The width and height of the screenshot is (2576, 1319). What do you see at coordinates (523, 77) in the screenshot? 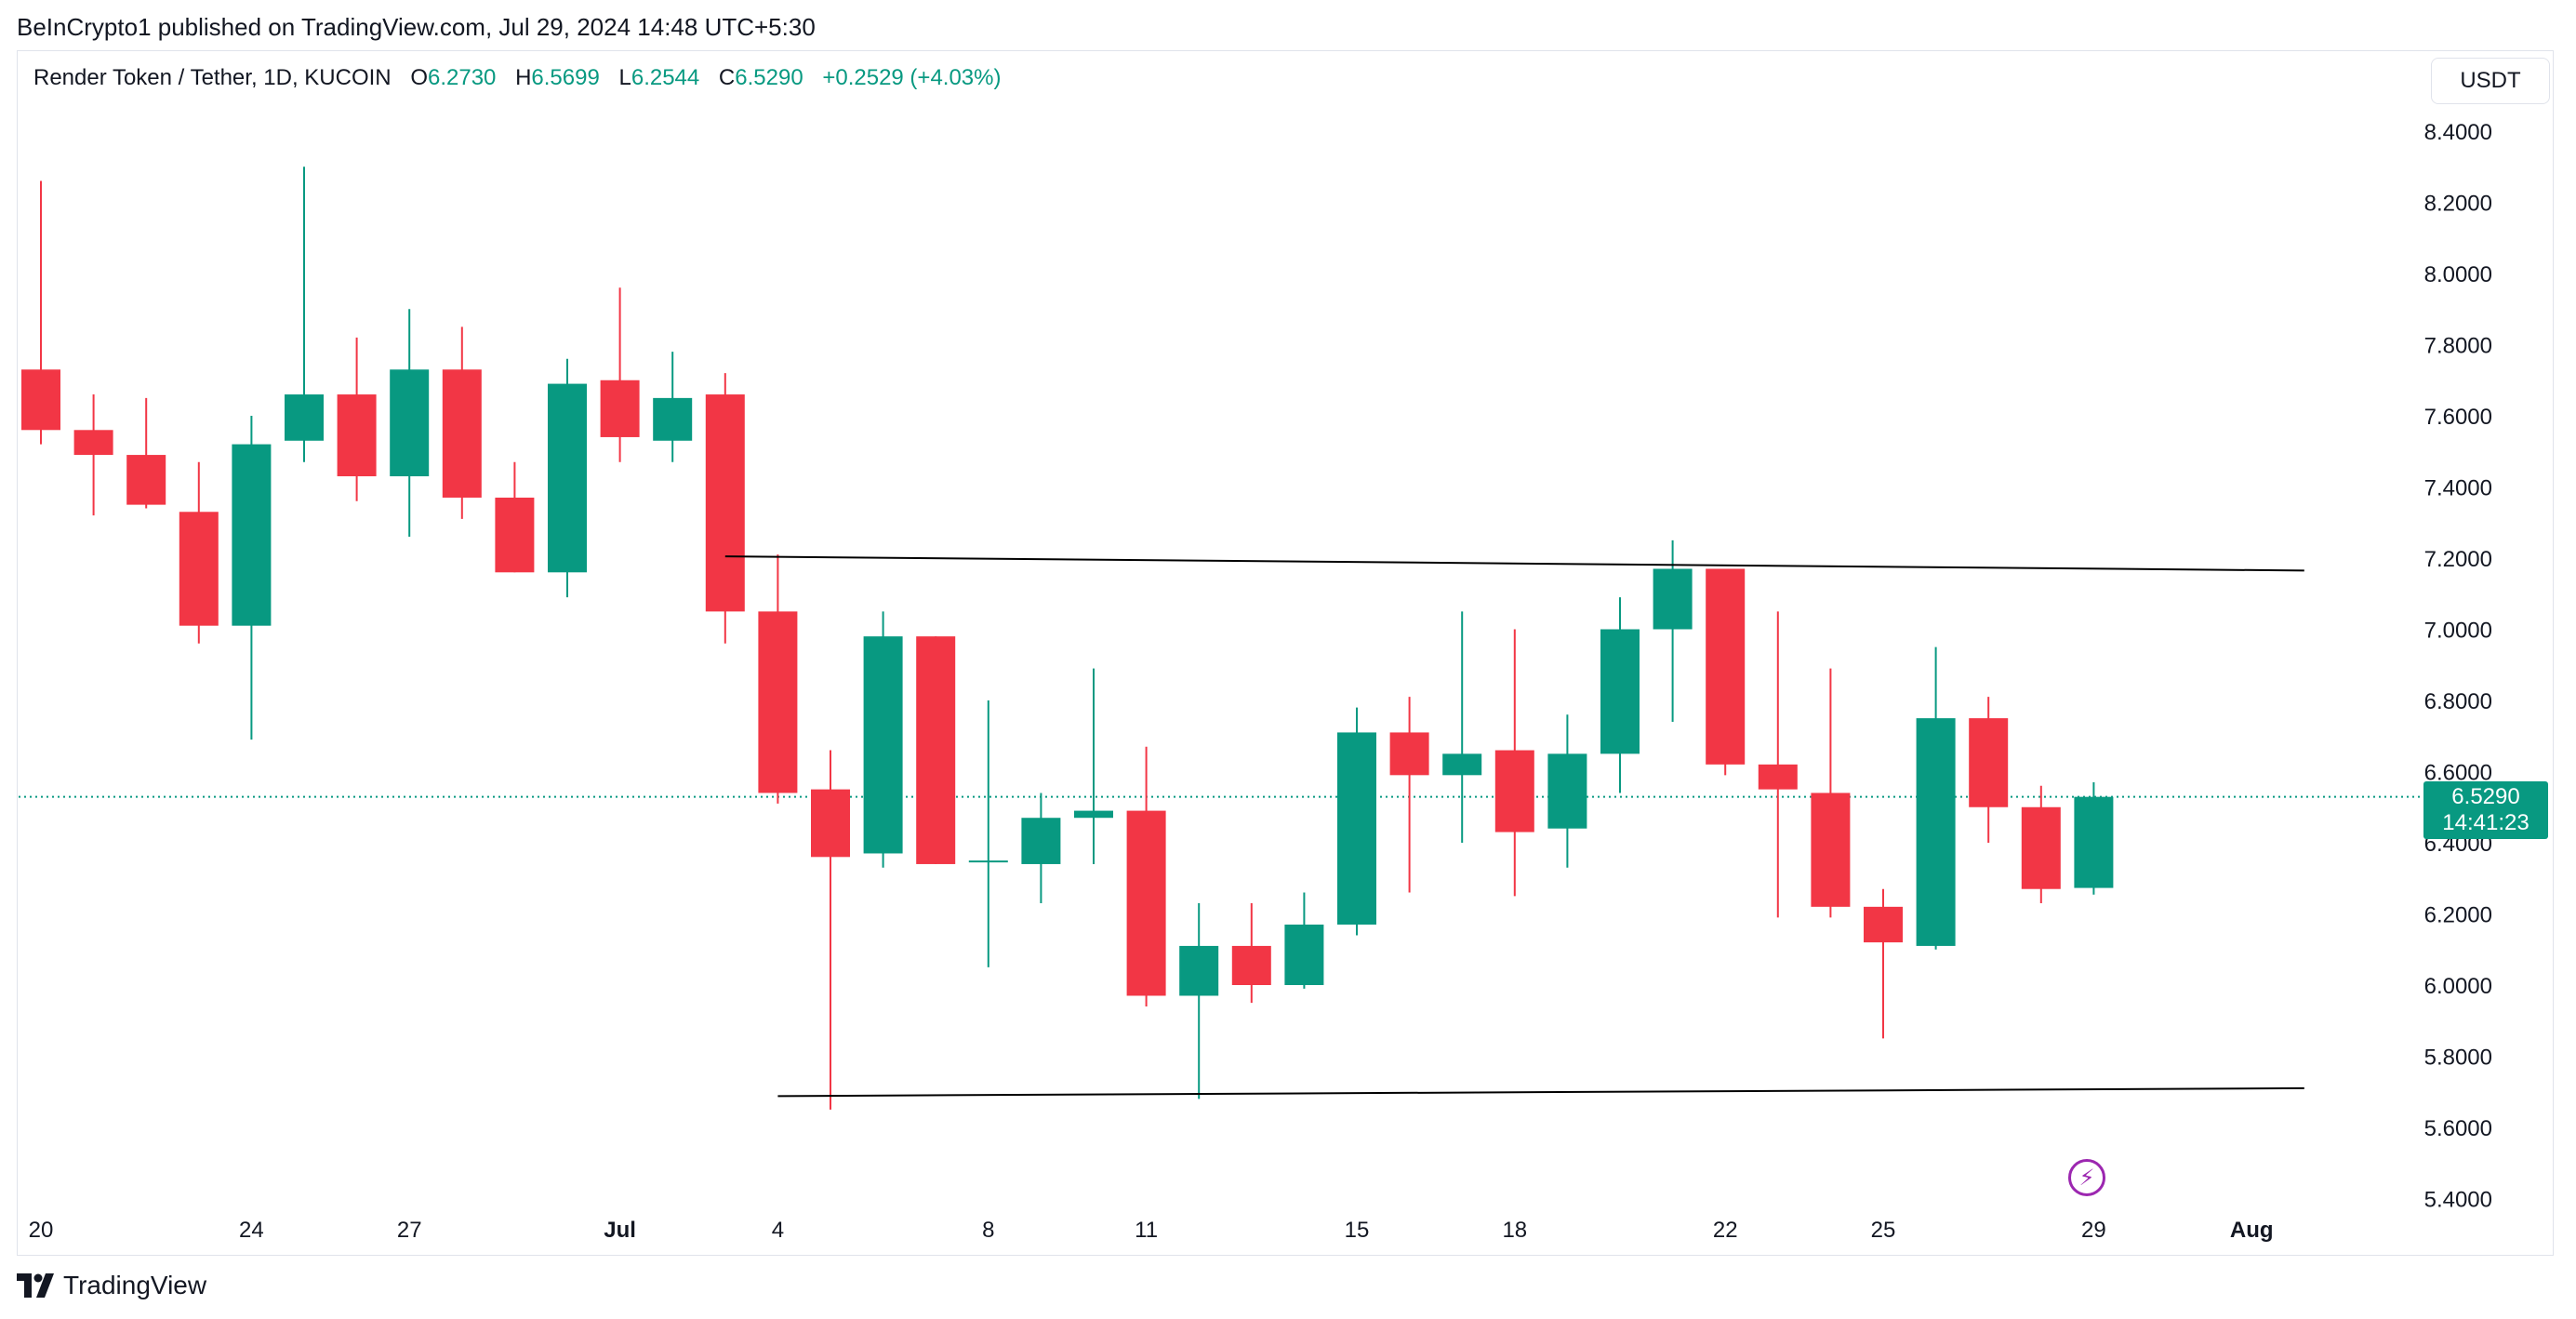
I see `high-label: H` at bounding box center [523, 77].